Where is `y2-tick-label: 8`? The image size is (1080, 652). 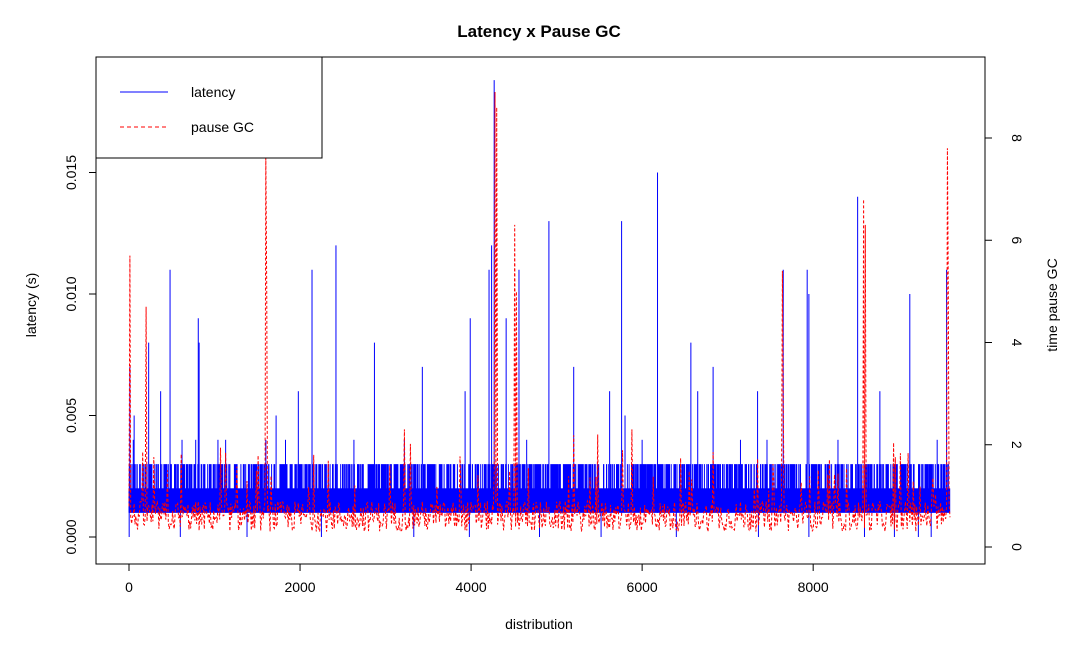
y2-tick-label: 8 is located at coordinates (1017, 138).